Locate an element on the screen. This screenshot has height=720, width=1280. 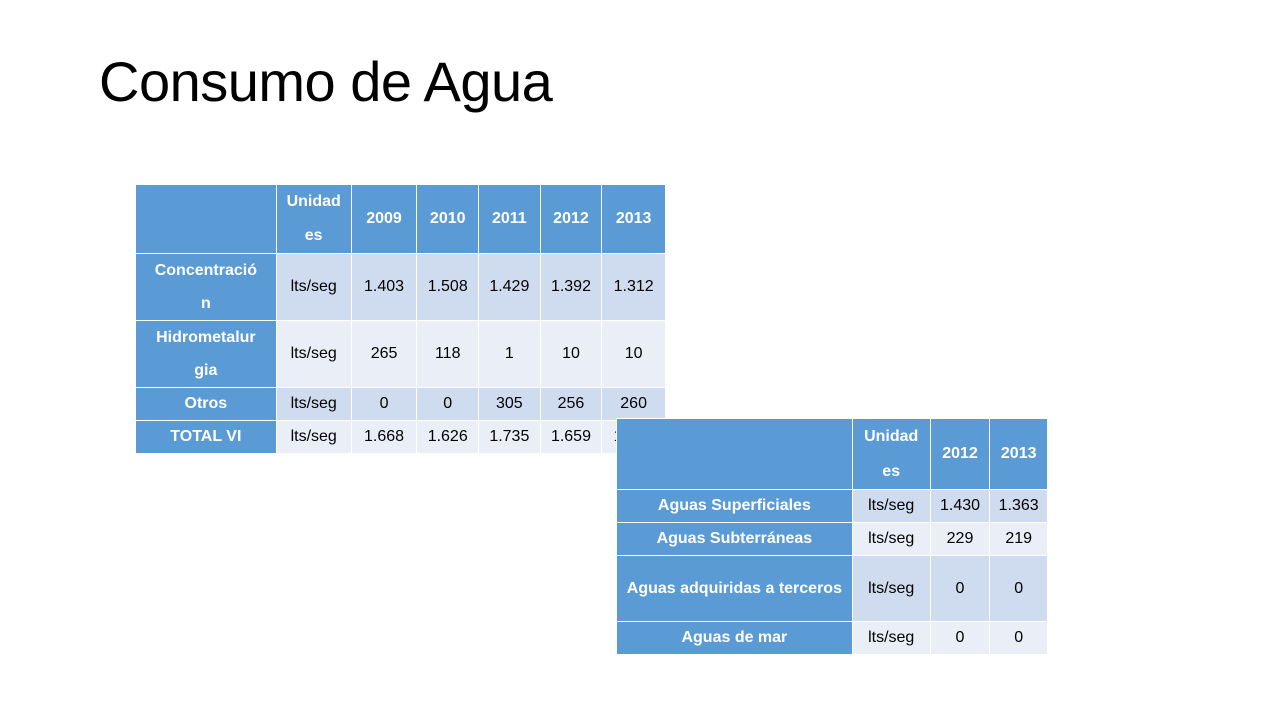
value-cell: 219 is located at coordinates (1018, 539).